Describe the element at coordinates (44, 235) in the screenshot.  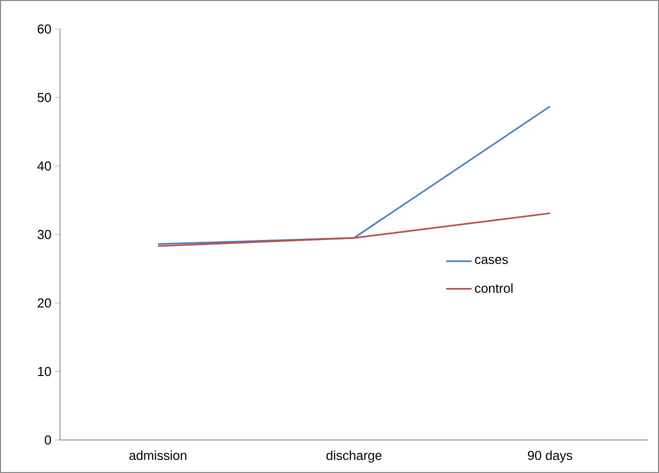
I see `y-tick-label: 30` at that location.